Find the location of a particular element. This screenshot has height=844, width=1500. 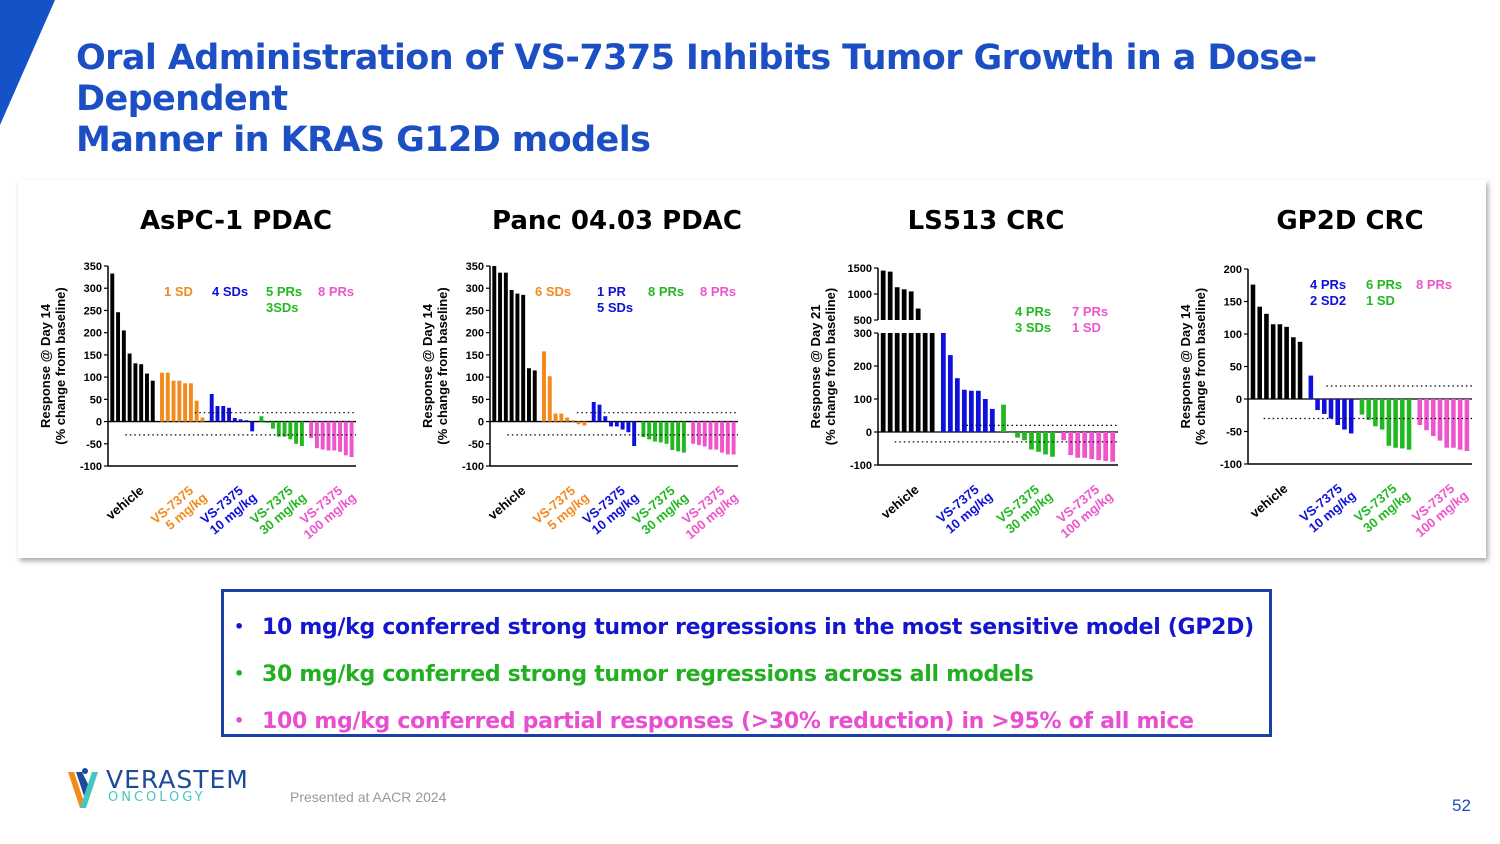

y-tick-label: -100 is located at coordinates (91, 467).